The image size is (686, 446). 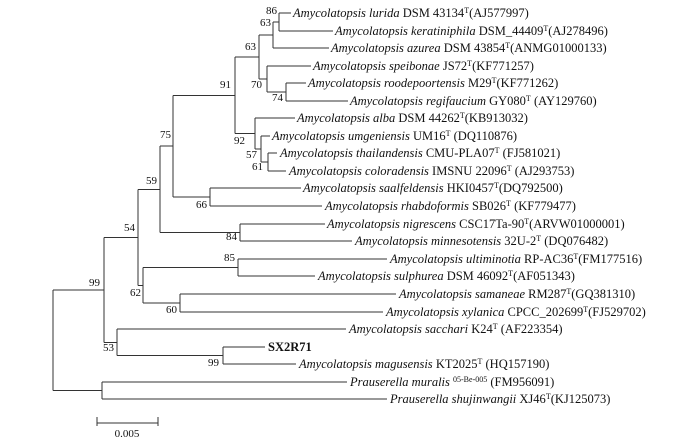 What do you see at coordinates (434, 13) in the screenshot?
I see `taxon-text-segment: DSM 43134` at bounding box center [434, 13].